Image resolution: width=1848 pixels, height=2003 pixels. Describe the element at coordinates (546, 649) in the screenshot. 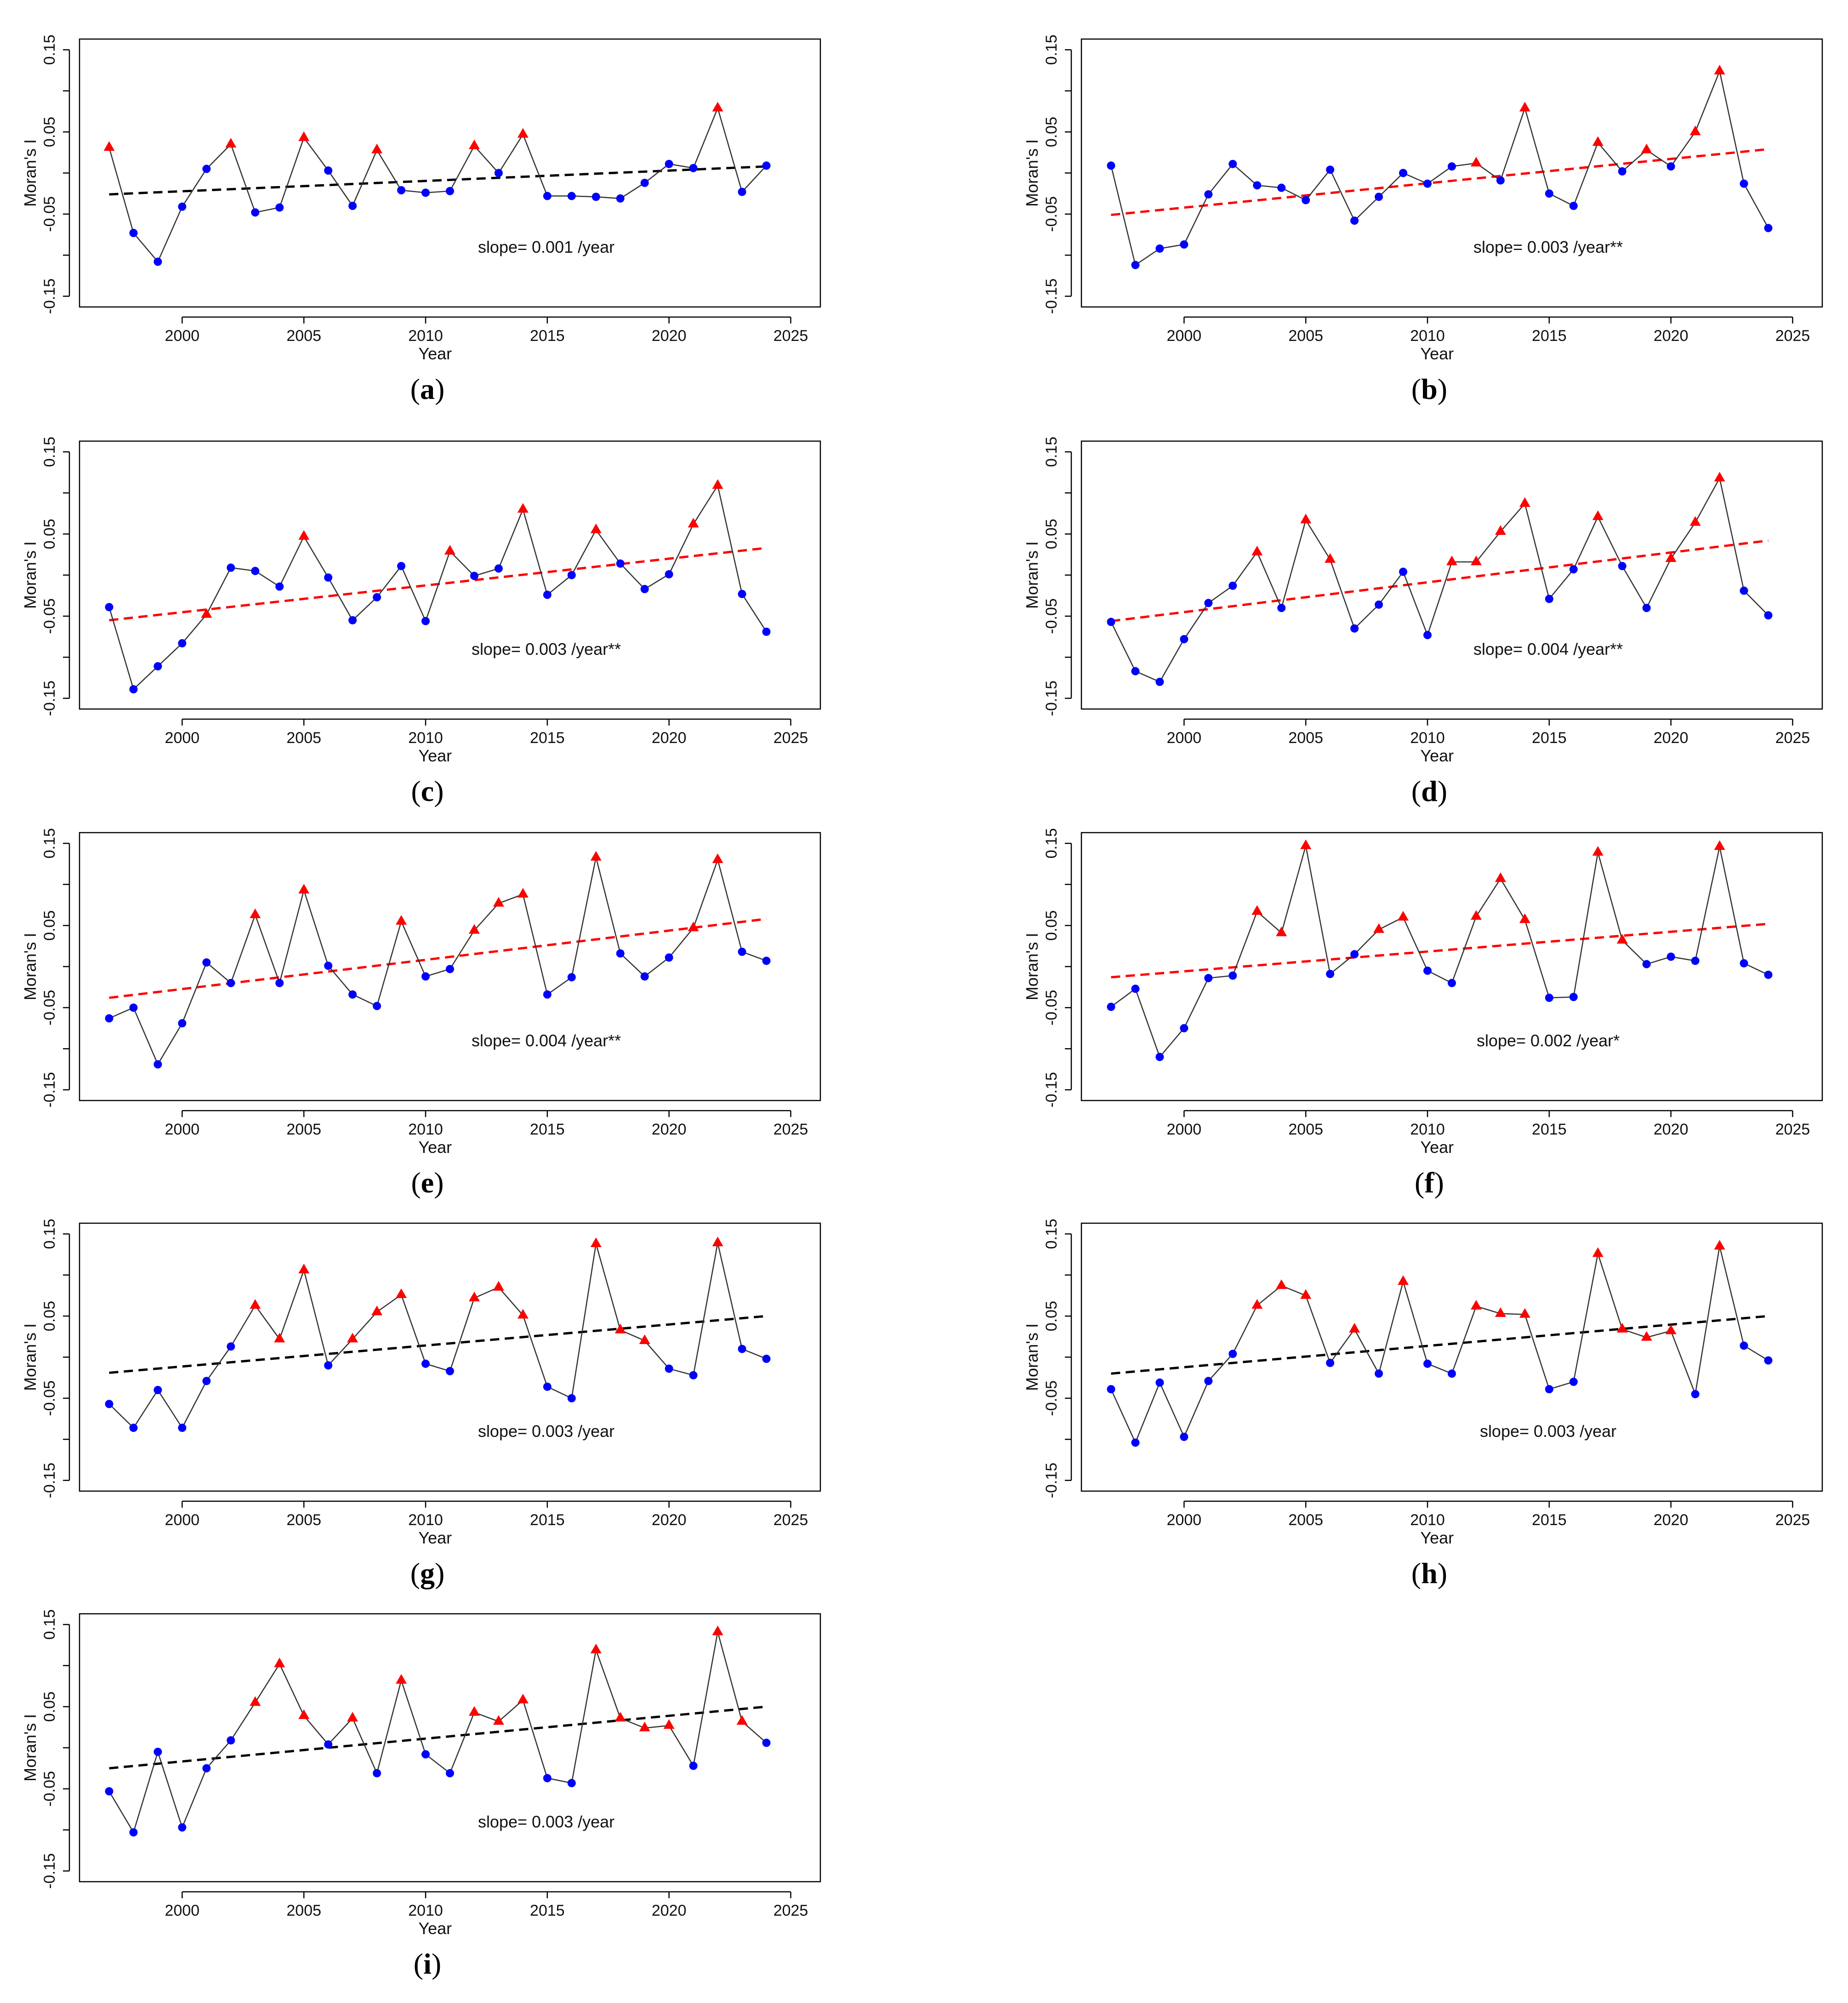

I see `slope-annotation: slope= 0.003 /year**` at that location.